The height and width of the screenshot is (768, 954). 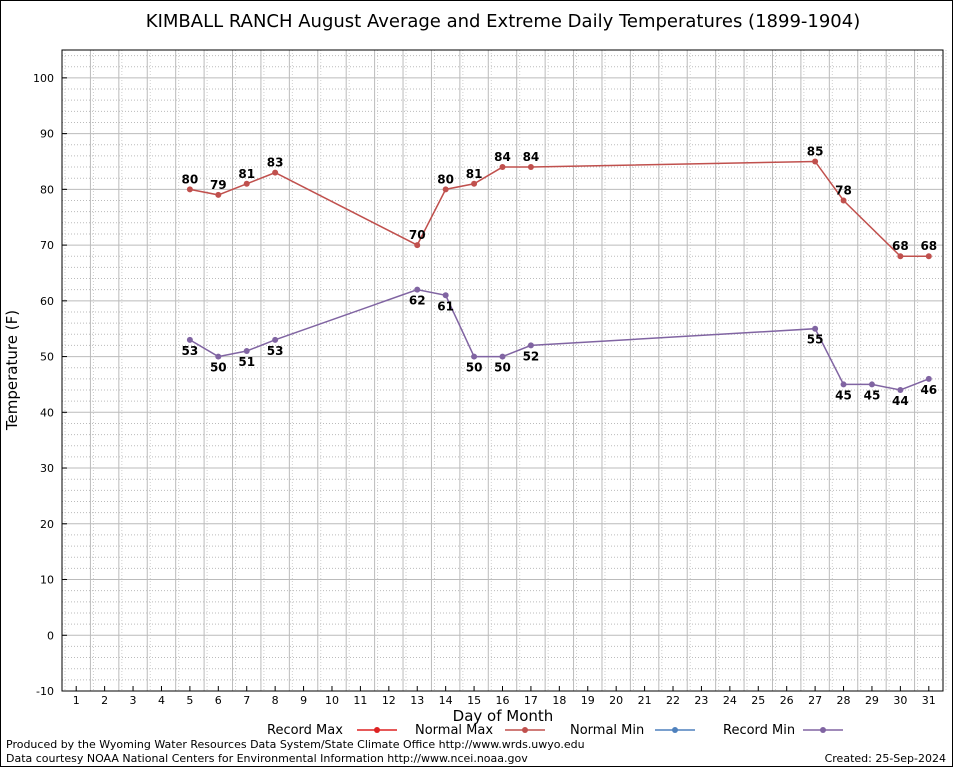 What do you see at coordinates (47, 301) in the screenshot?
I see `y-tick-label: 60` at bounding box center [47, 301].